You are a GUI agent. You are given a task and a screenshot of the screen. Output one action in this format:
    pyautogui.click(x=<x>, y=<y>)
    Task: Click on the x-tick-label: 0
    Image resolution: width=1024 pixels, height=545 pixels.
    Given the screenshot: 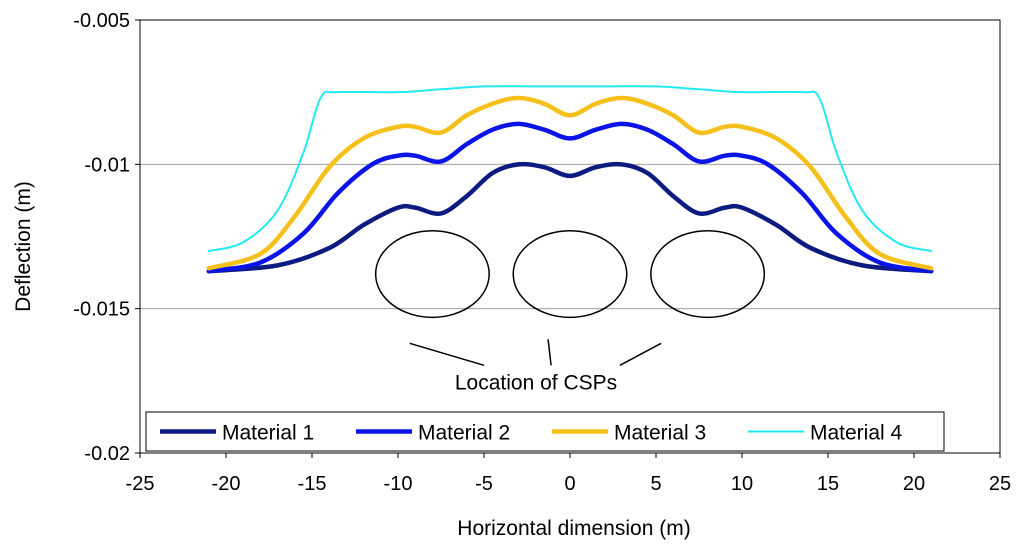 What is the action you would take?
    pyautogui.click(x=569, y=484)
    